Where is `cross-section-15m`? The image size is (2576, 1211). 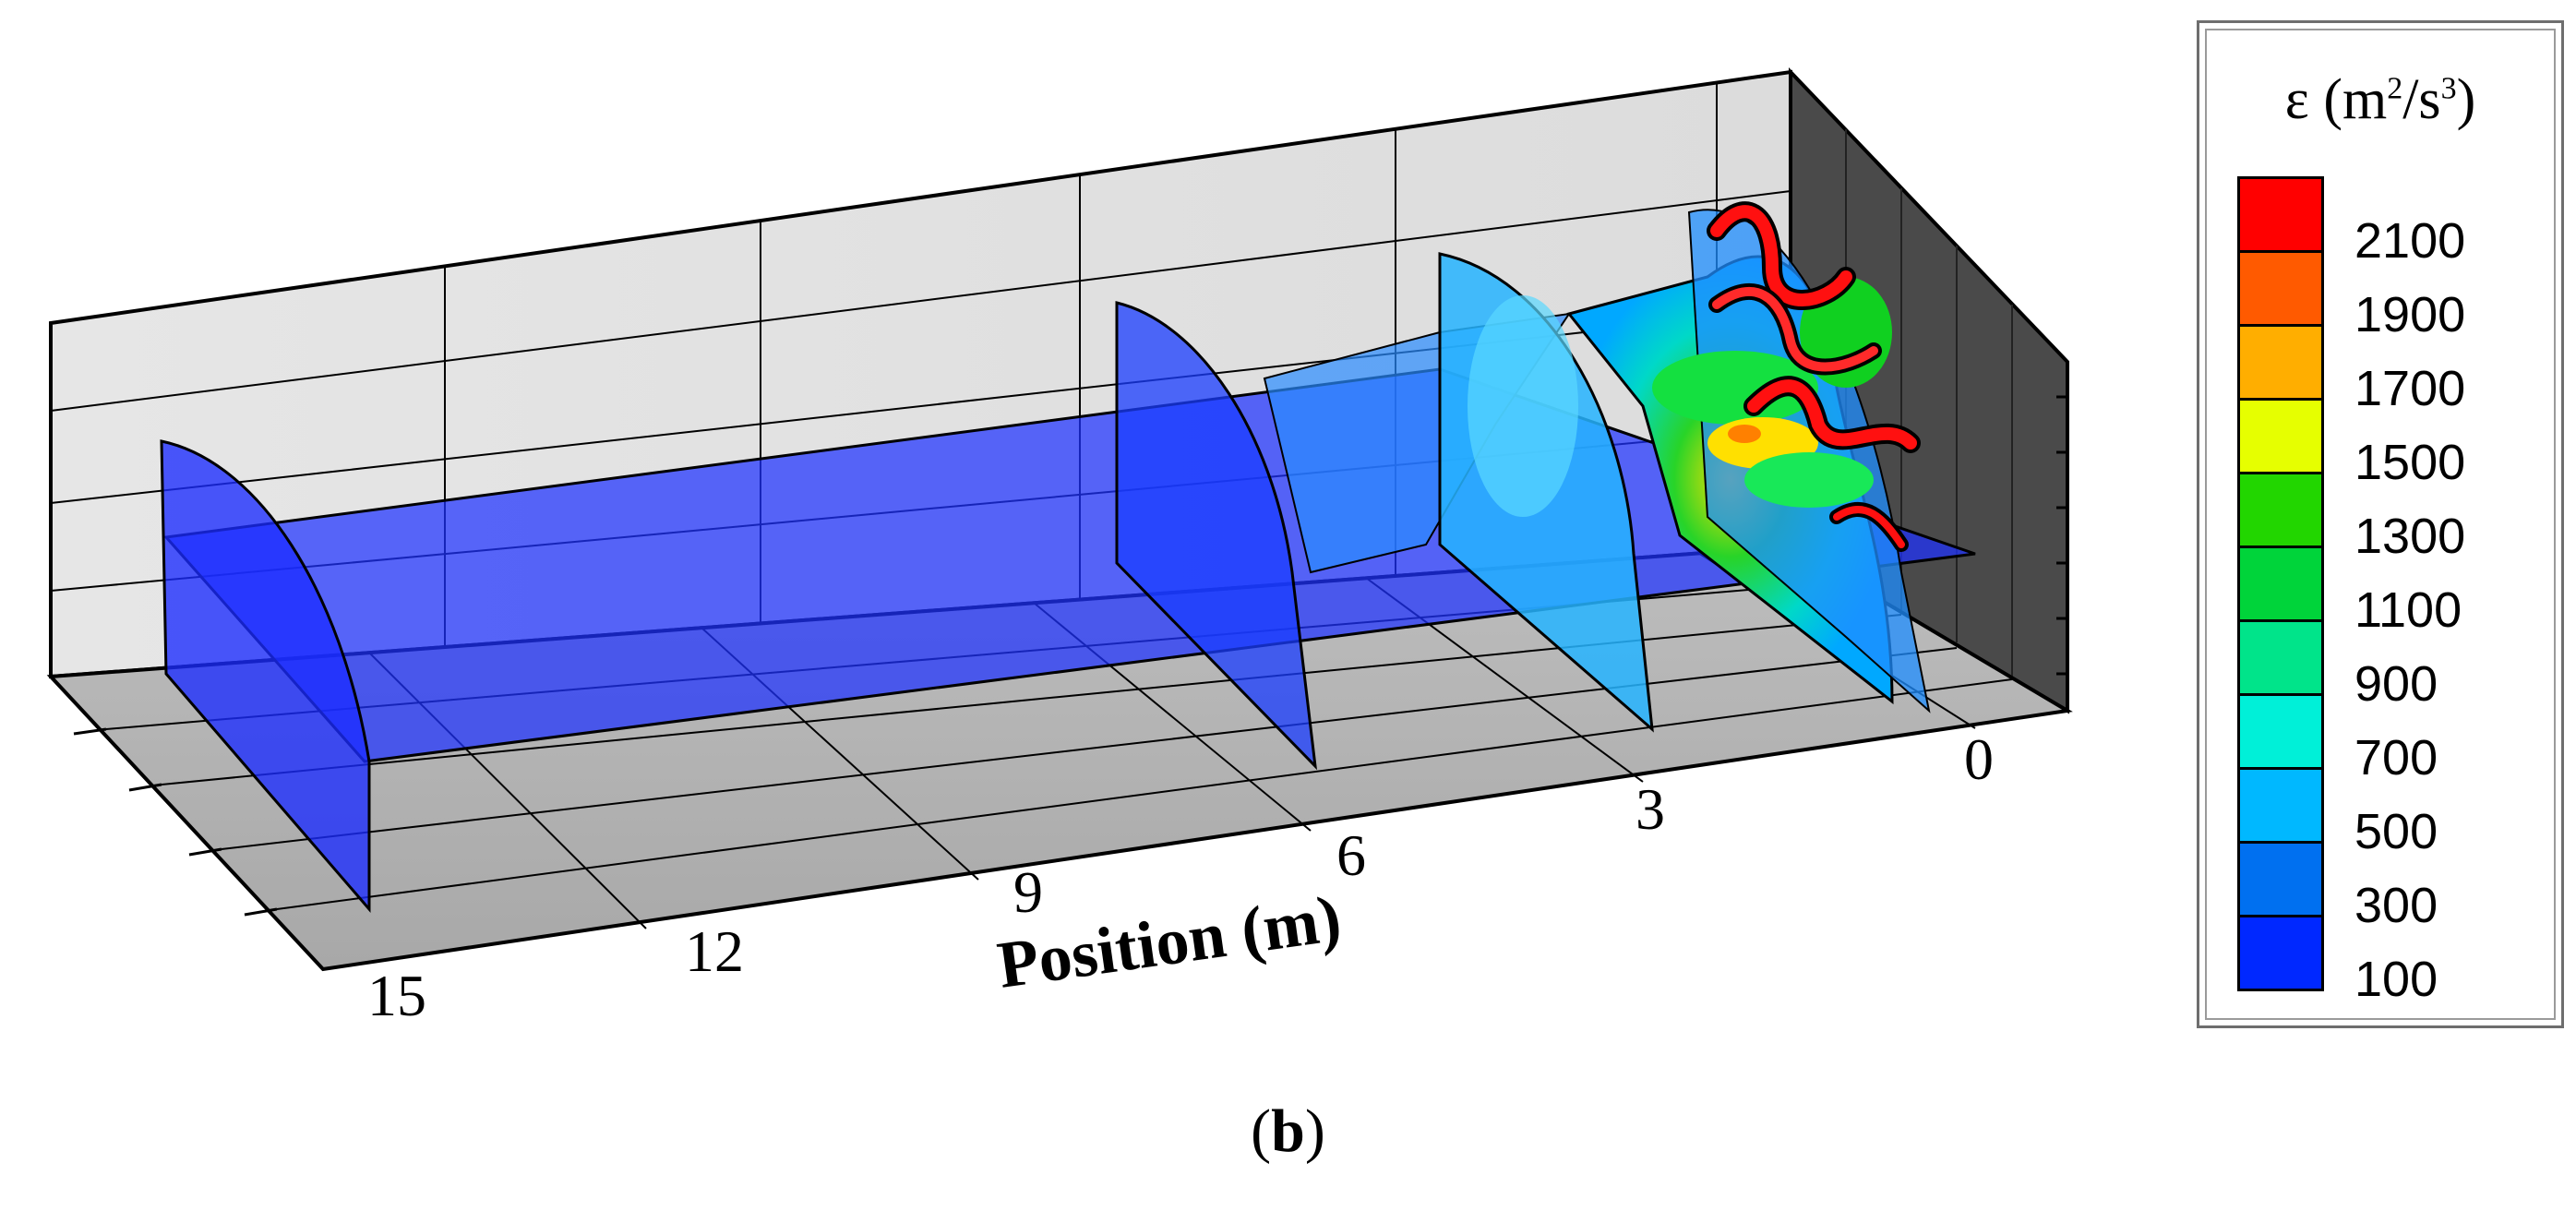
cross-section-15m is located at coordinates (266, 676).